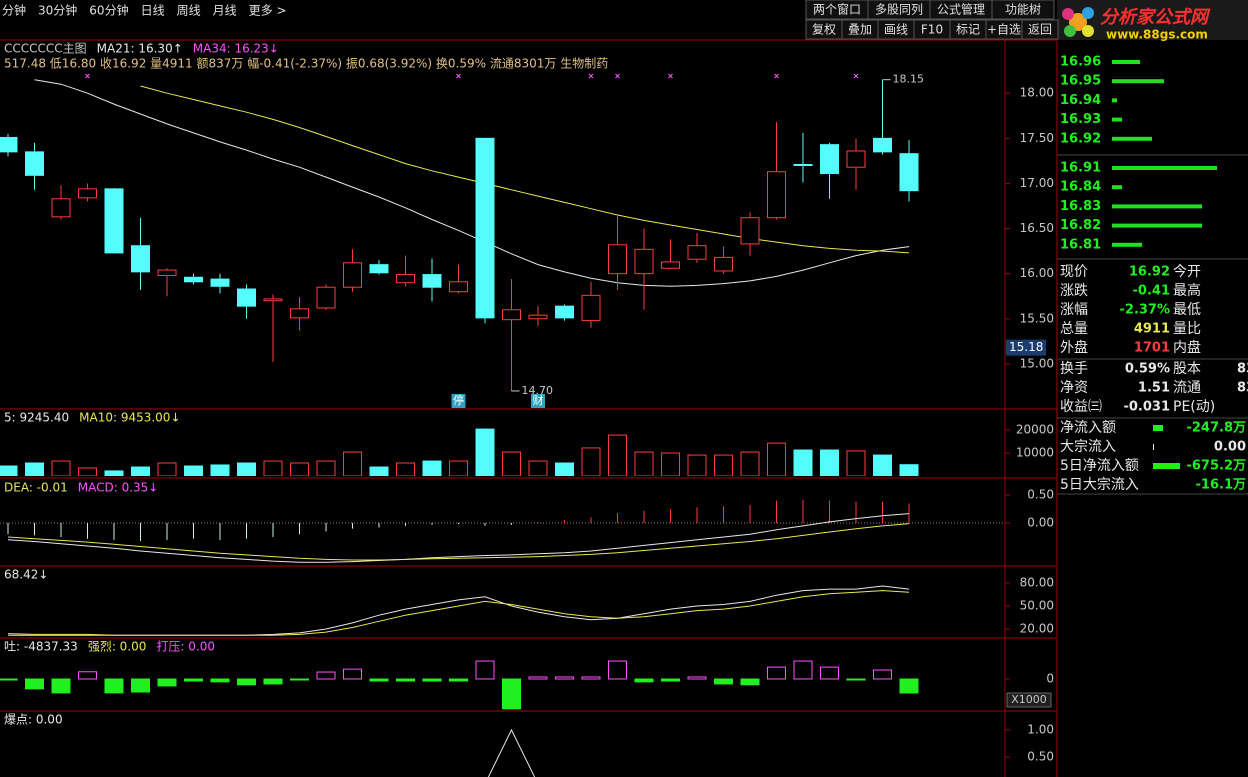 Image resolution: width=1248 pixels, height=777 pixels. What do you see at coordinates (1074, 291) in the screenshot?
I see `quote-label: 涨跌` at bounding box center [1074, 291].